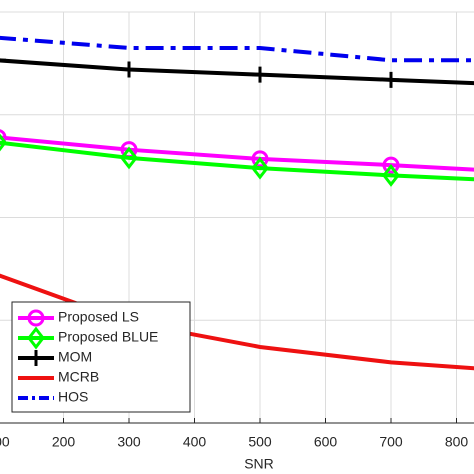 This screenshot has height=474, width=474. I want to click on legend-label: Proposed BLUE, so click(108, 337).